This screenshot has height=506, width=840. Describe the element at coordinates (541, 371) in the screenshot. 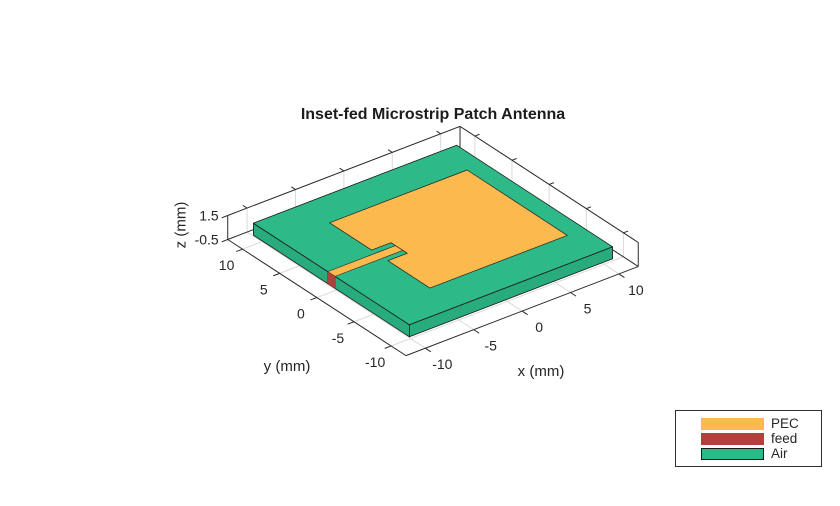

I see `x-axis-label: x (mm)` at that location.